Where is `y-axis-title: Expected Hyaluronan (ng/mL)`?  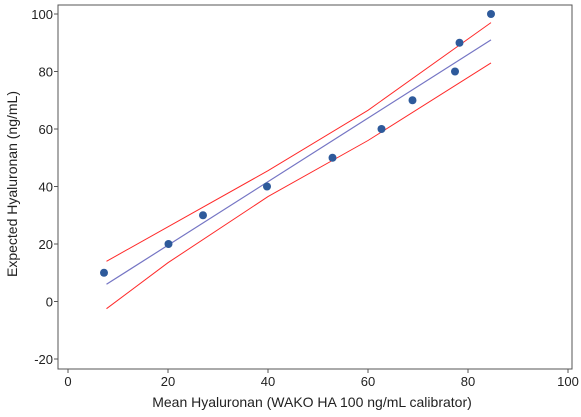
y-axis-title: Expected Hyaluronan (ng/mL) is located at coordinates (12, 184).